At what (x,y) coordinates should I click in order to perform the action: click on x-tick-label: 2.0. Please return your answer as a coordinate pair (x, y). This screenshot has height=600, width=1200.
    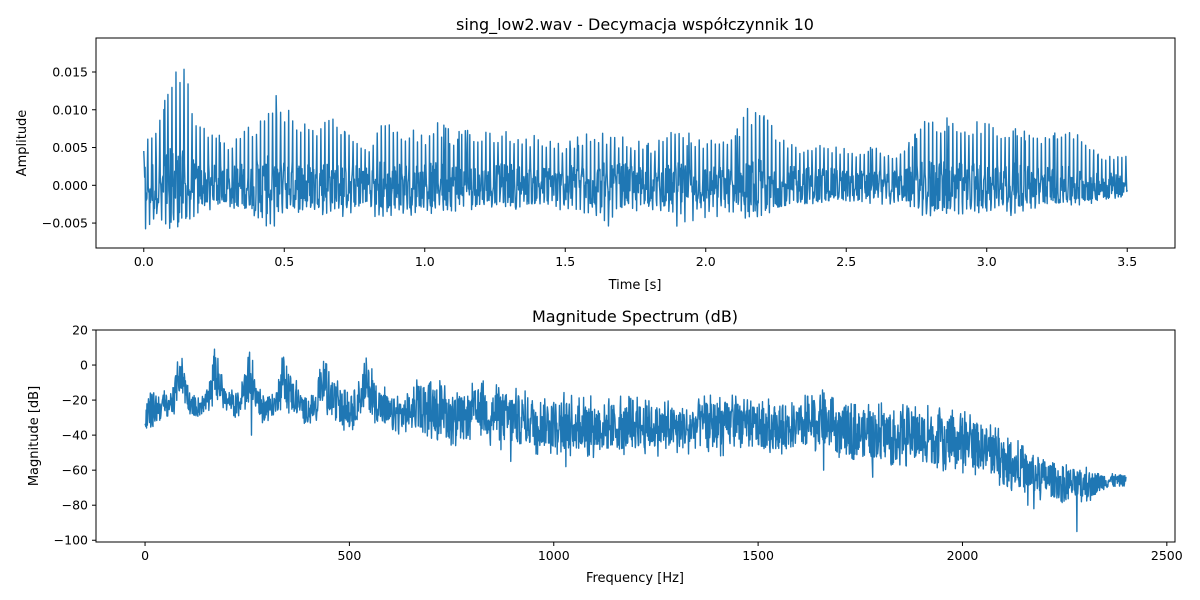
    Looking at the image, I should click on (706, 261).